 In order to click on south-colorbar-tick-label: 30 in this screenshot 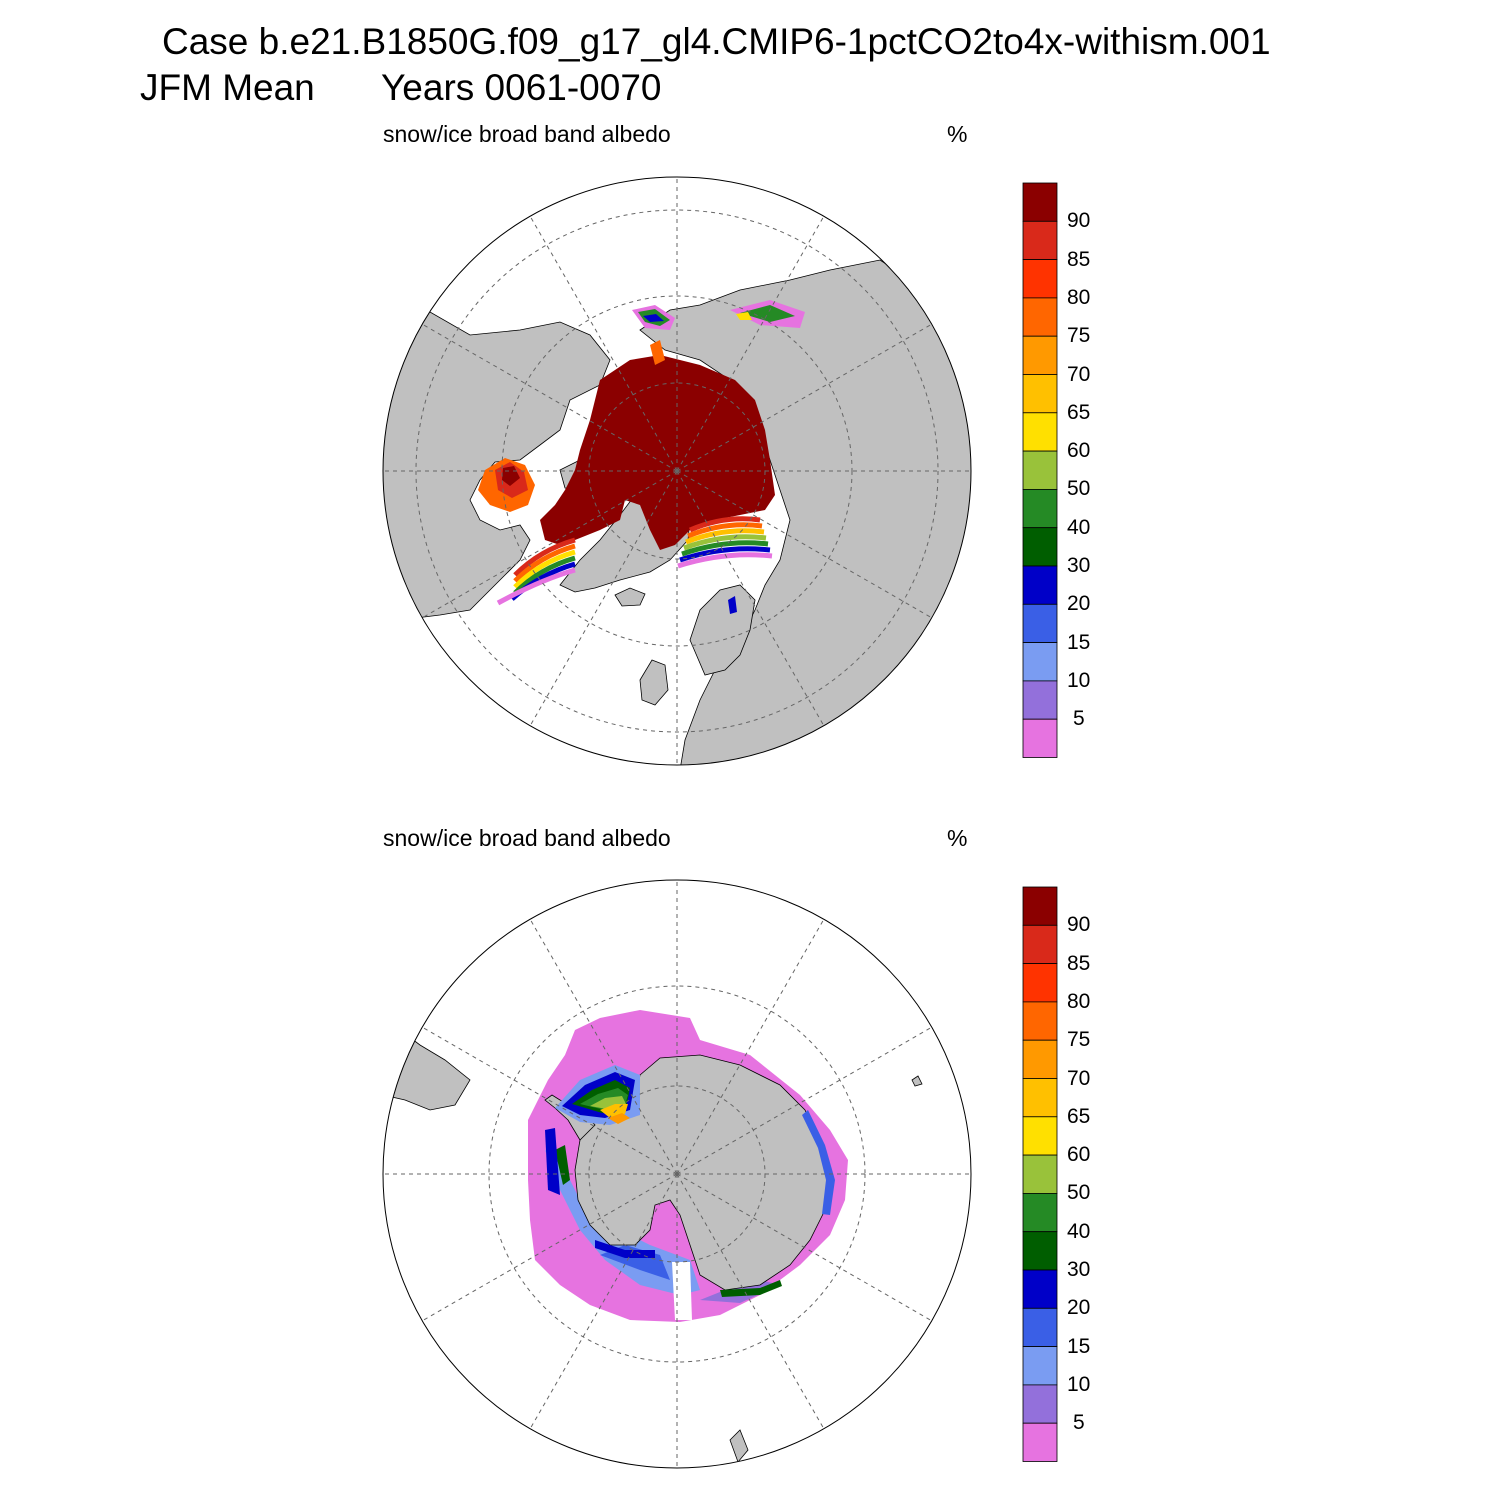, I will do `click(1079, 1269)`.